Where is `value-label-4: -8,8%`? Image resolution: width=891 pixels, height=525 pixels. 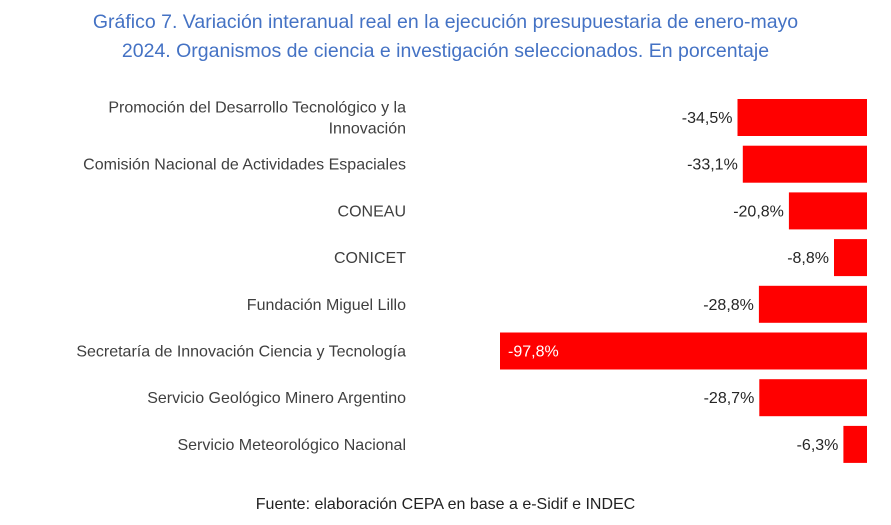 value-label-4: -8,8% is located at coordinates (808, 258).